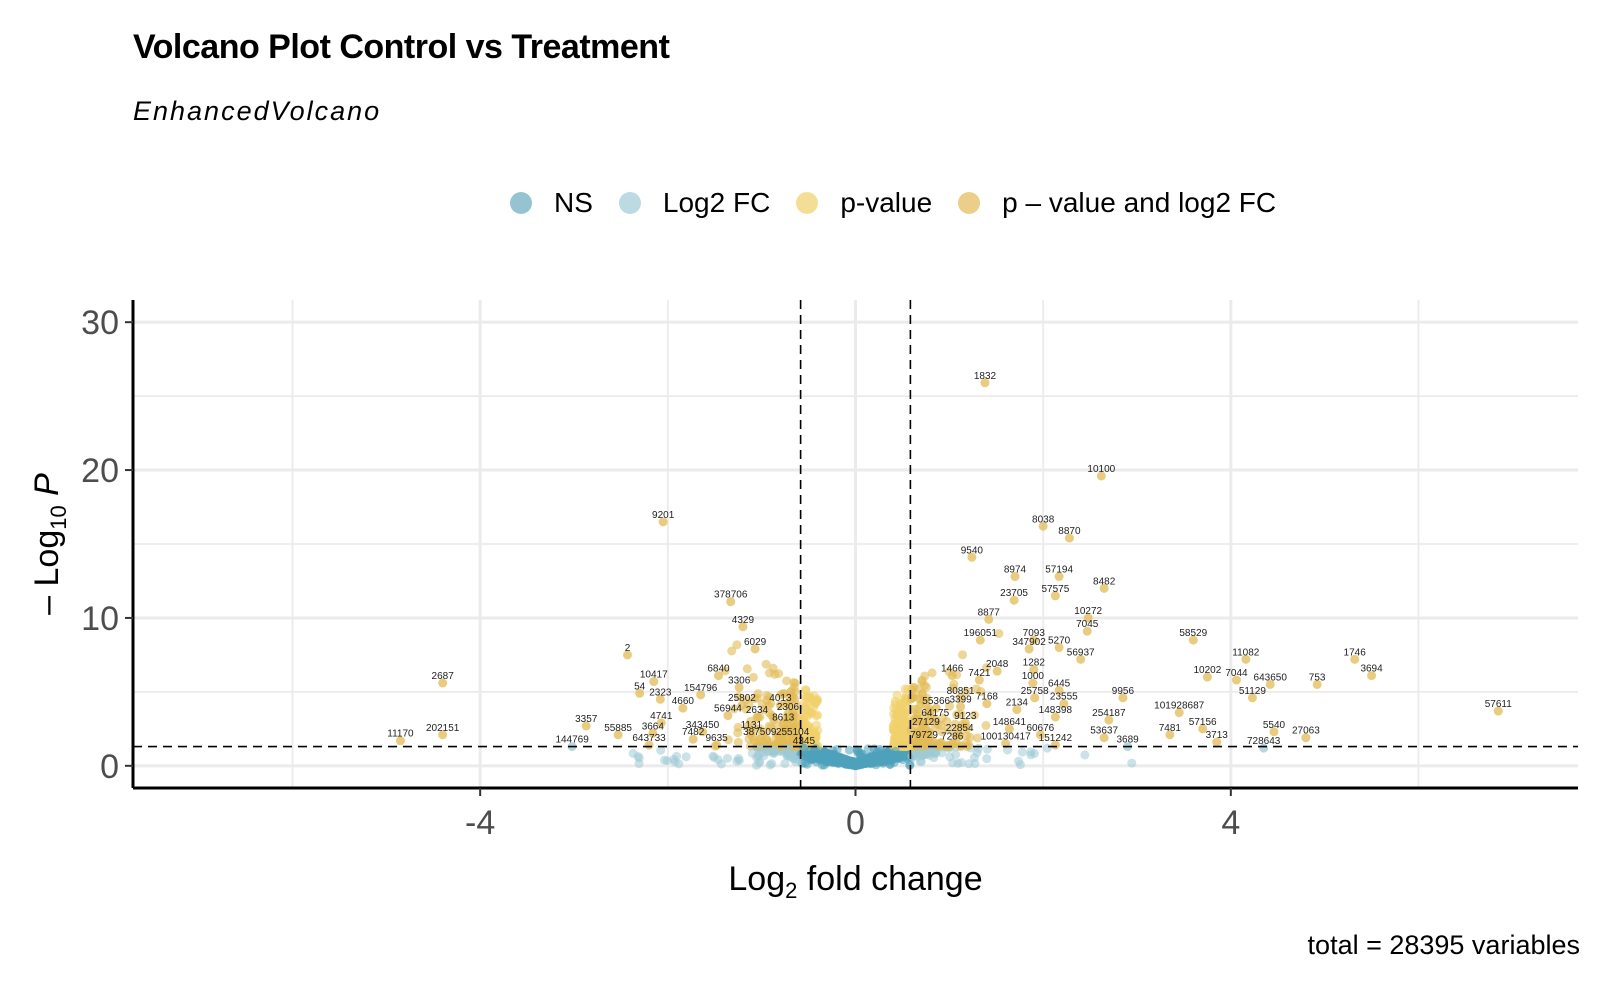  I want to click on legend-item-log2fc: Log2 FC, so click(694, 203).